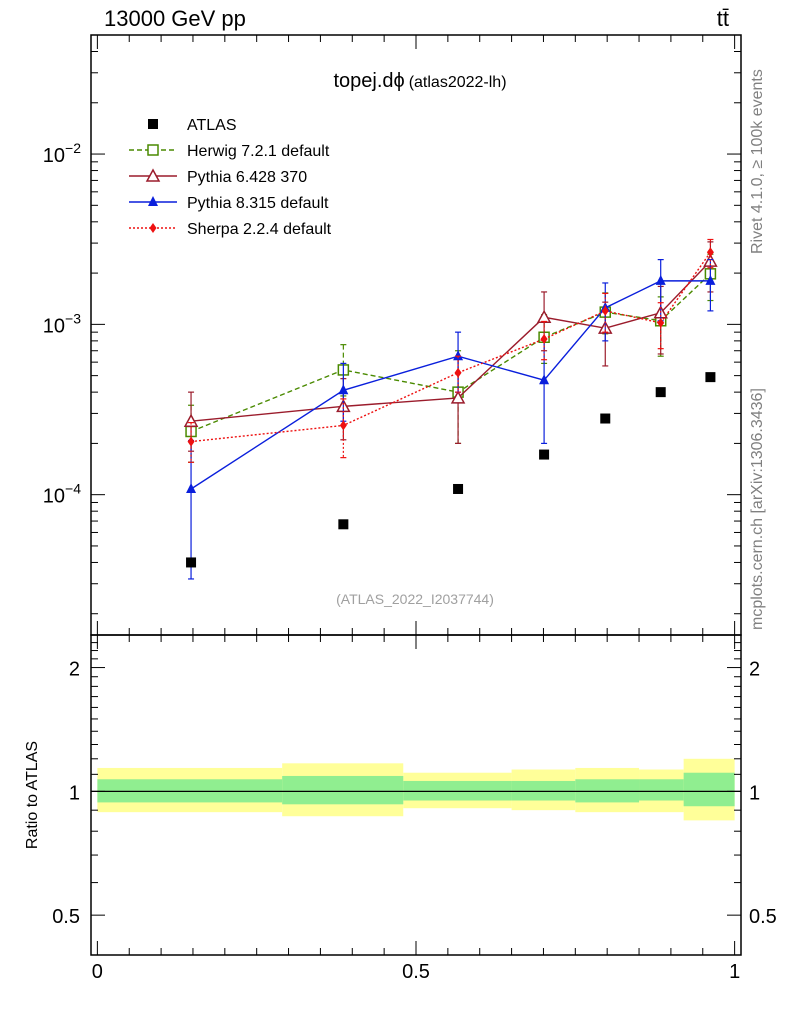 The image size is (786, 1024). What do you see at coordinates (754, 670) in the screenshot?
I see `ratio-y-tick-label-right: 2` at bounding box center [754, 670].